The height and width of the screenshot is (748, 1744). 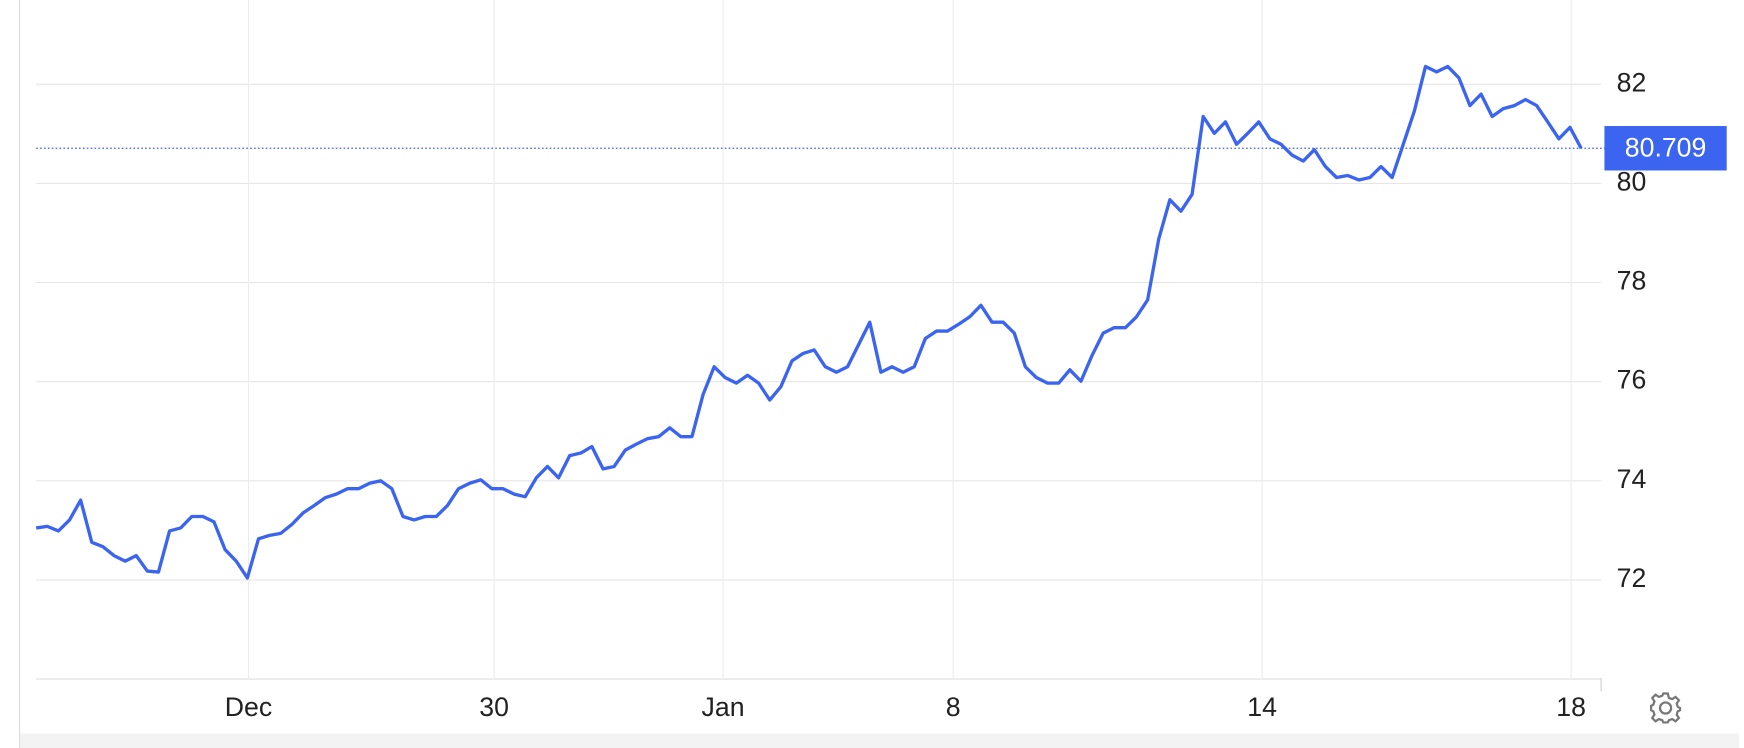 I want to click on last-value-label: 80.709, so click(x=1666, y=147).